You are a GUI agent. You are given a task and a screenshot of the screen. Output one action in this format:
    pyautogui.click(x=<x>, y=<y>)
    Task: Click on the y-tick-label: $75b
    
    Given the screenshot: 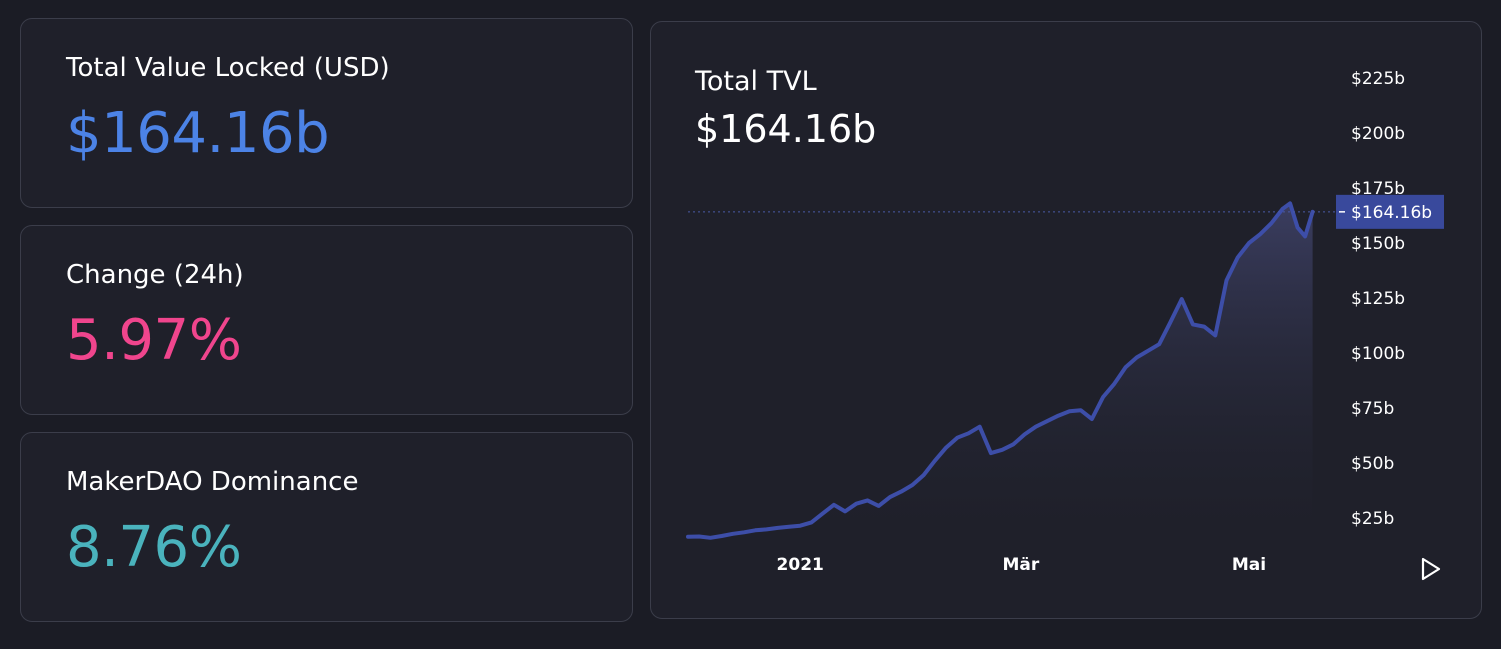 What is the action you would take?
    pyautogui.click(x=1372, y=409)
    